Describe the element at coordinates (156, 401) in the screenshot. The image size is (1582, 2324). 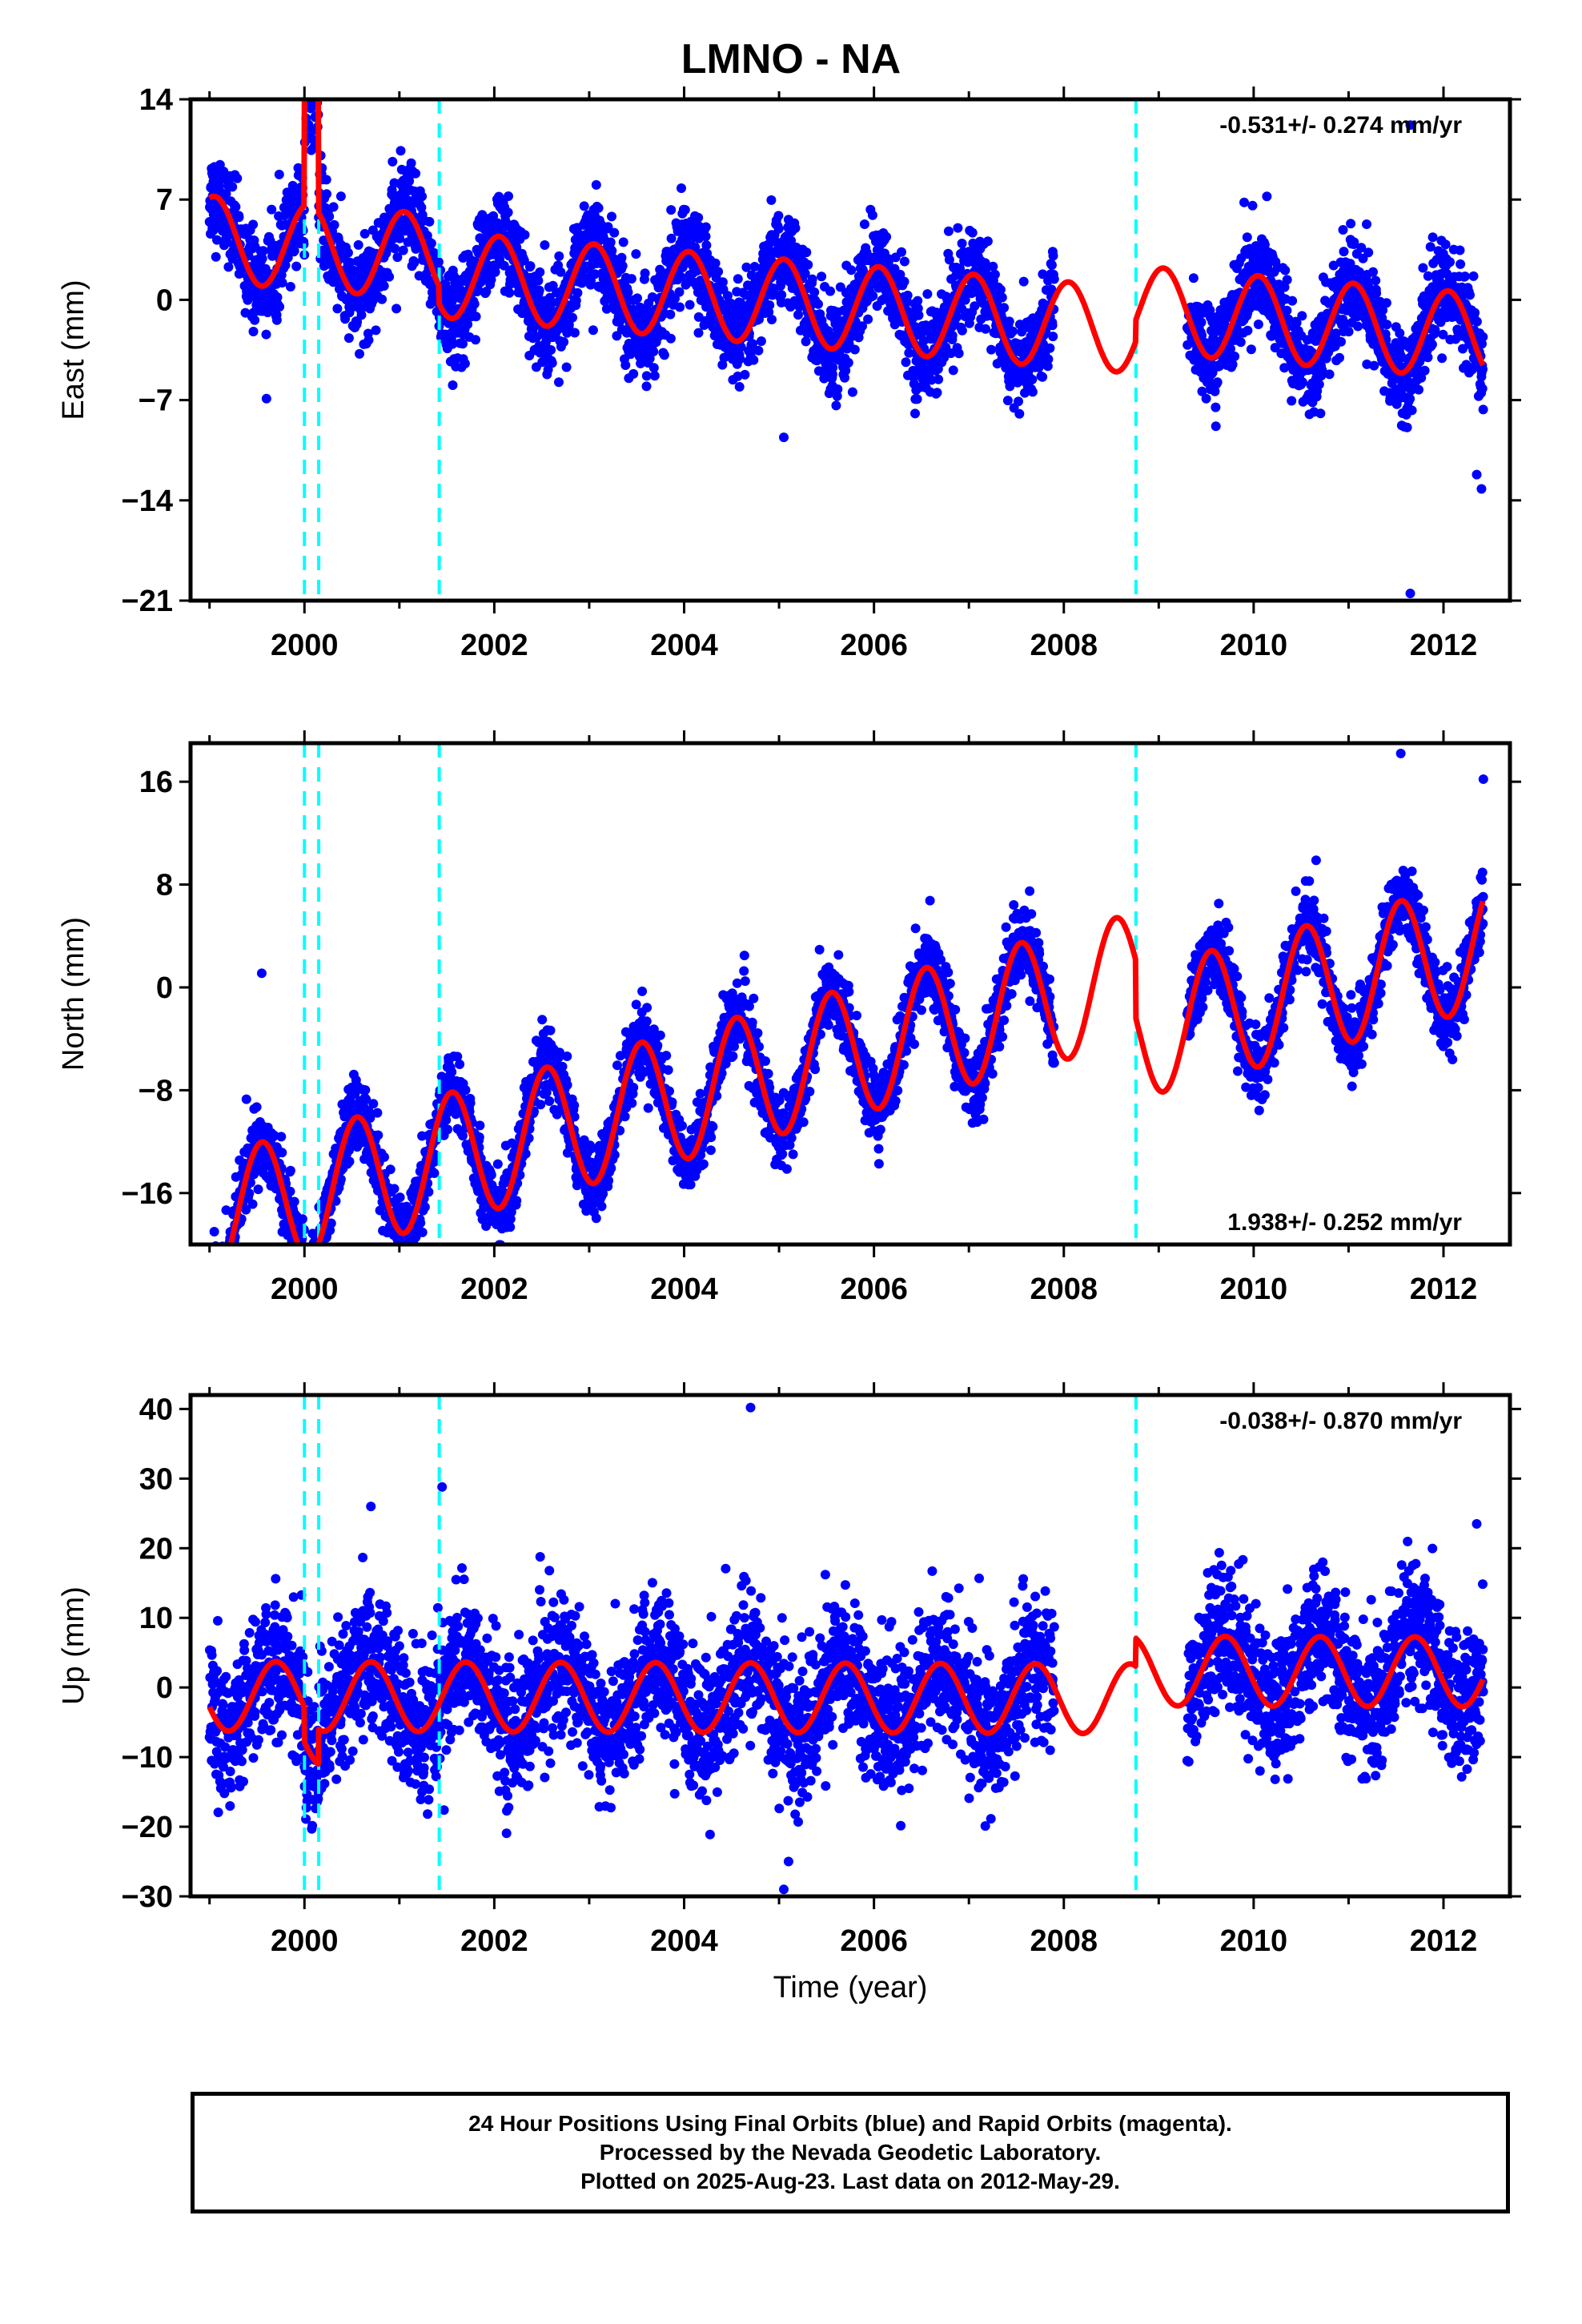
I see `y-tick-label: −7` at that location.